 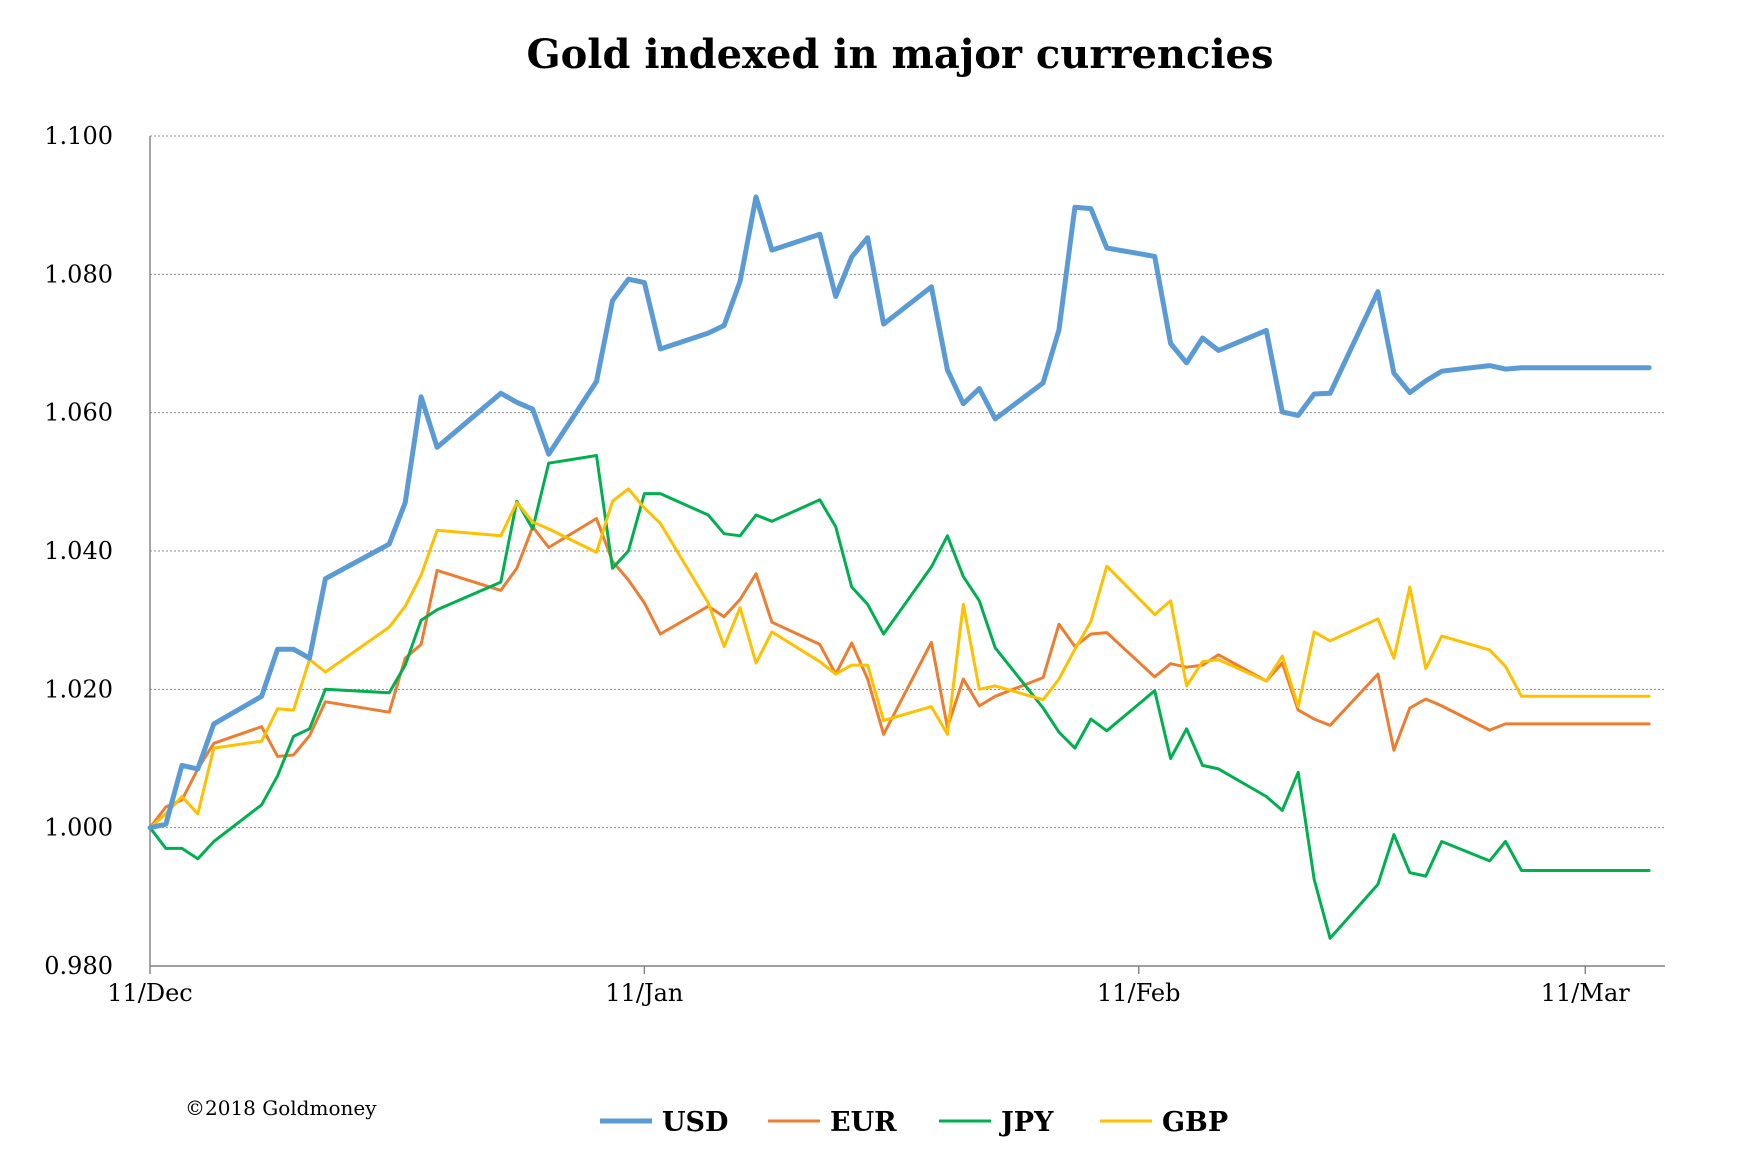 I want to click on y-tick-label: 1.000, so click(x=78, y=828).